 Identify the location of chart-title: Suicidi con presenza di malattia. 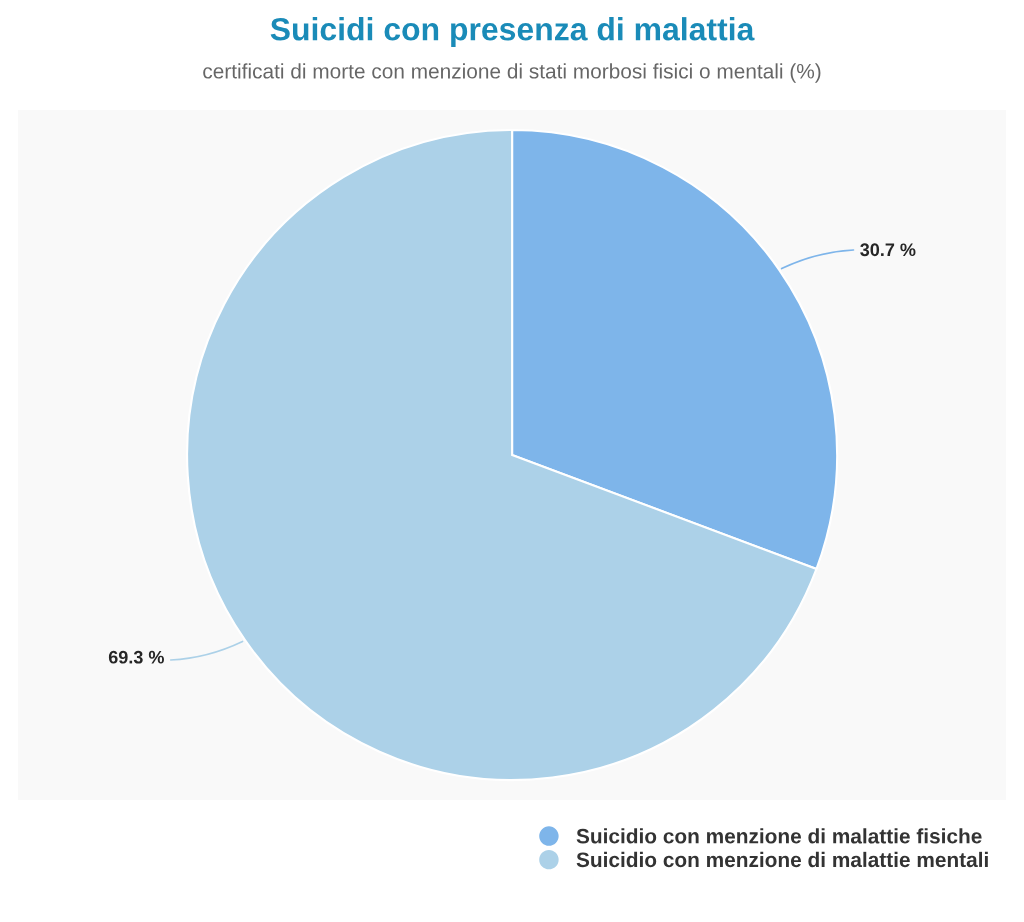
(512, 32).